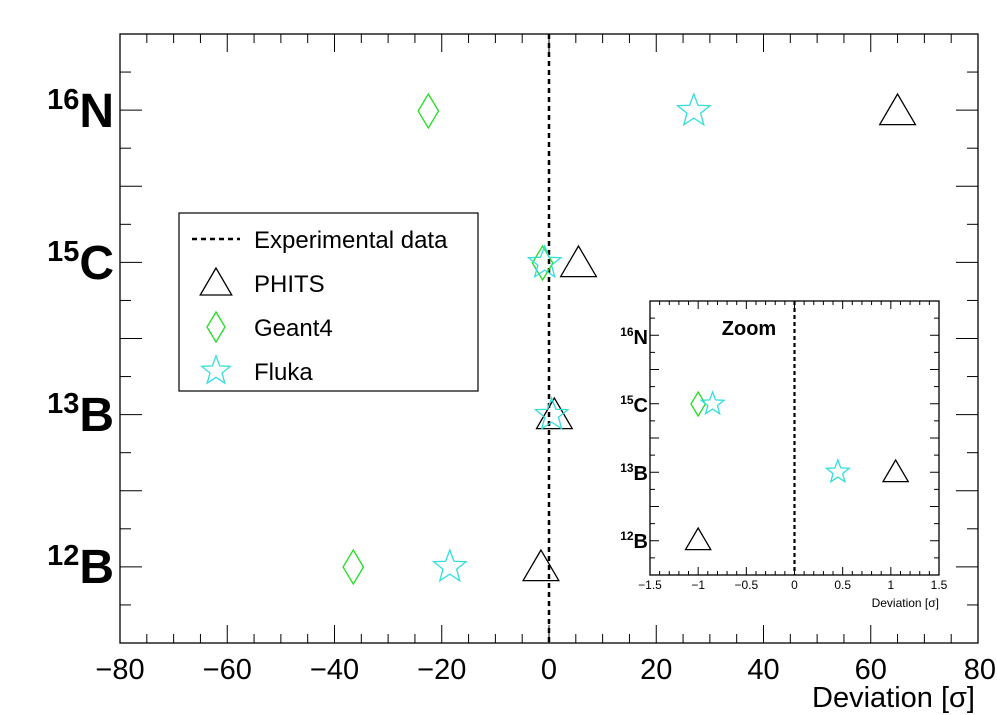  Describe the element at coordinates (63, 100) in the screenshot. I see `main-ylabel-mass: 16` at that location.